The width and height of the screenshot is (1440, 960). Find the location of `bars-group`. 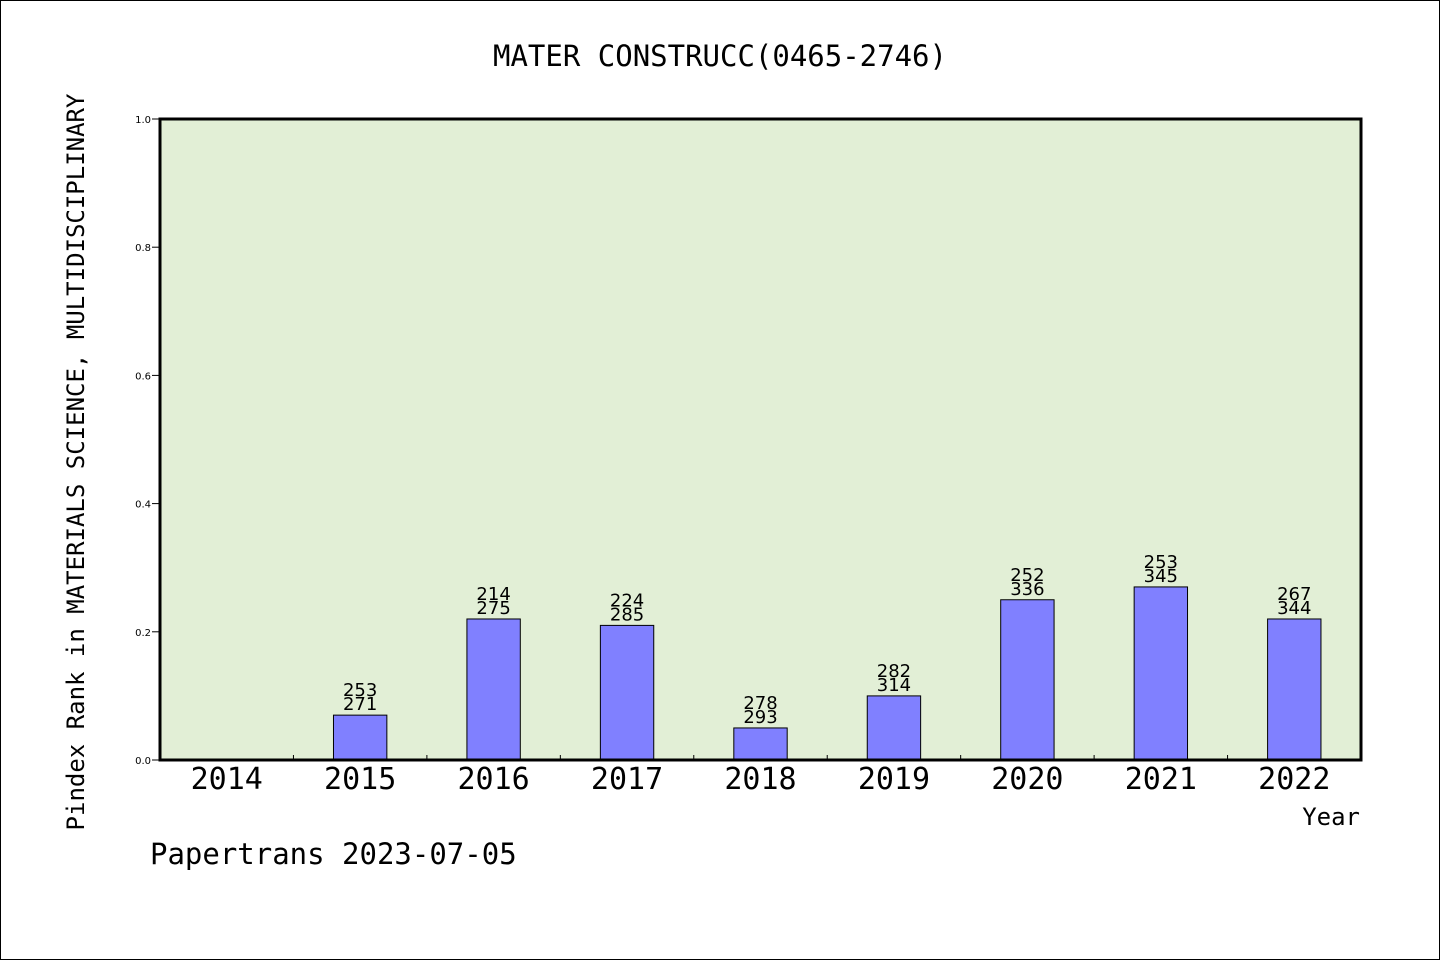

bars-group is located at coordinates (827, 673).